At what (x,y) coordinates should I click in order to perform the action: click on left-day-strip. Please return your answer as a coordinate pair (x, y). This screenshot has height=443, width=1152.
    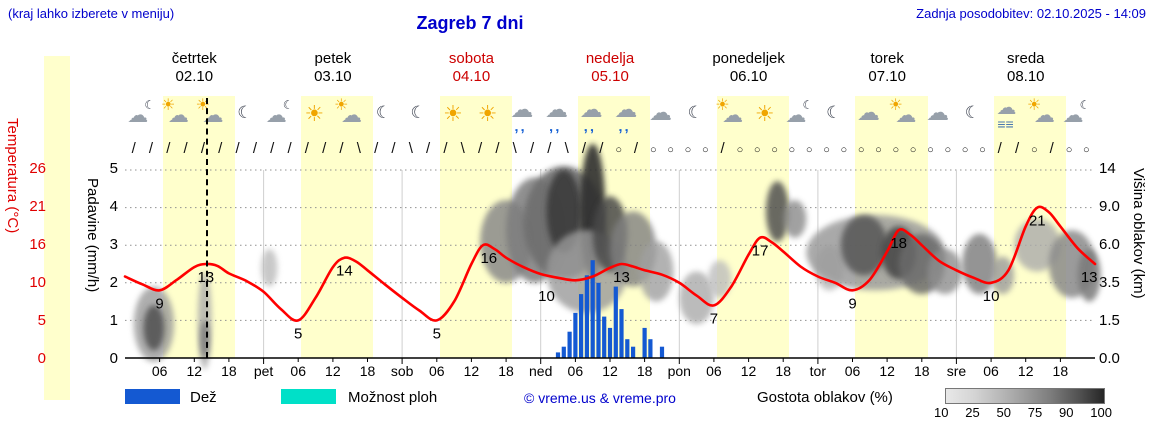
    Looking at the image, I should click on (57, 228).